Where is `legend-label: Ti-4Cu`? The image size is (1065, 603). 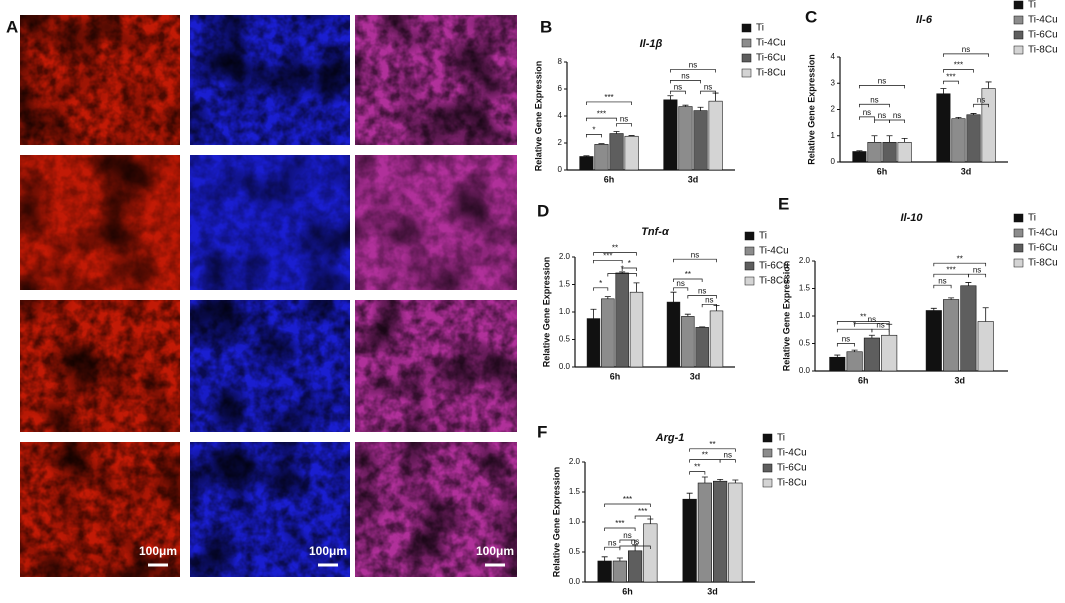 legend-label: Ti-4Cu is located at coordinates (771, 43).